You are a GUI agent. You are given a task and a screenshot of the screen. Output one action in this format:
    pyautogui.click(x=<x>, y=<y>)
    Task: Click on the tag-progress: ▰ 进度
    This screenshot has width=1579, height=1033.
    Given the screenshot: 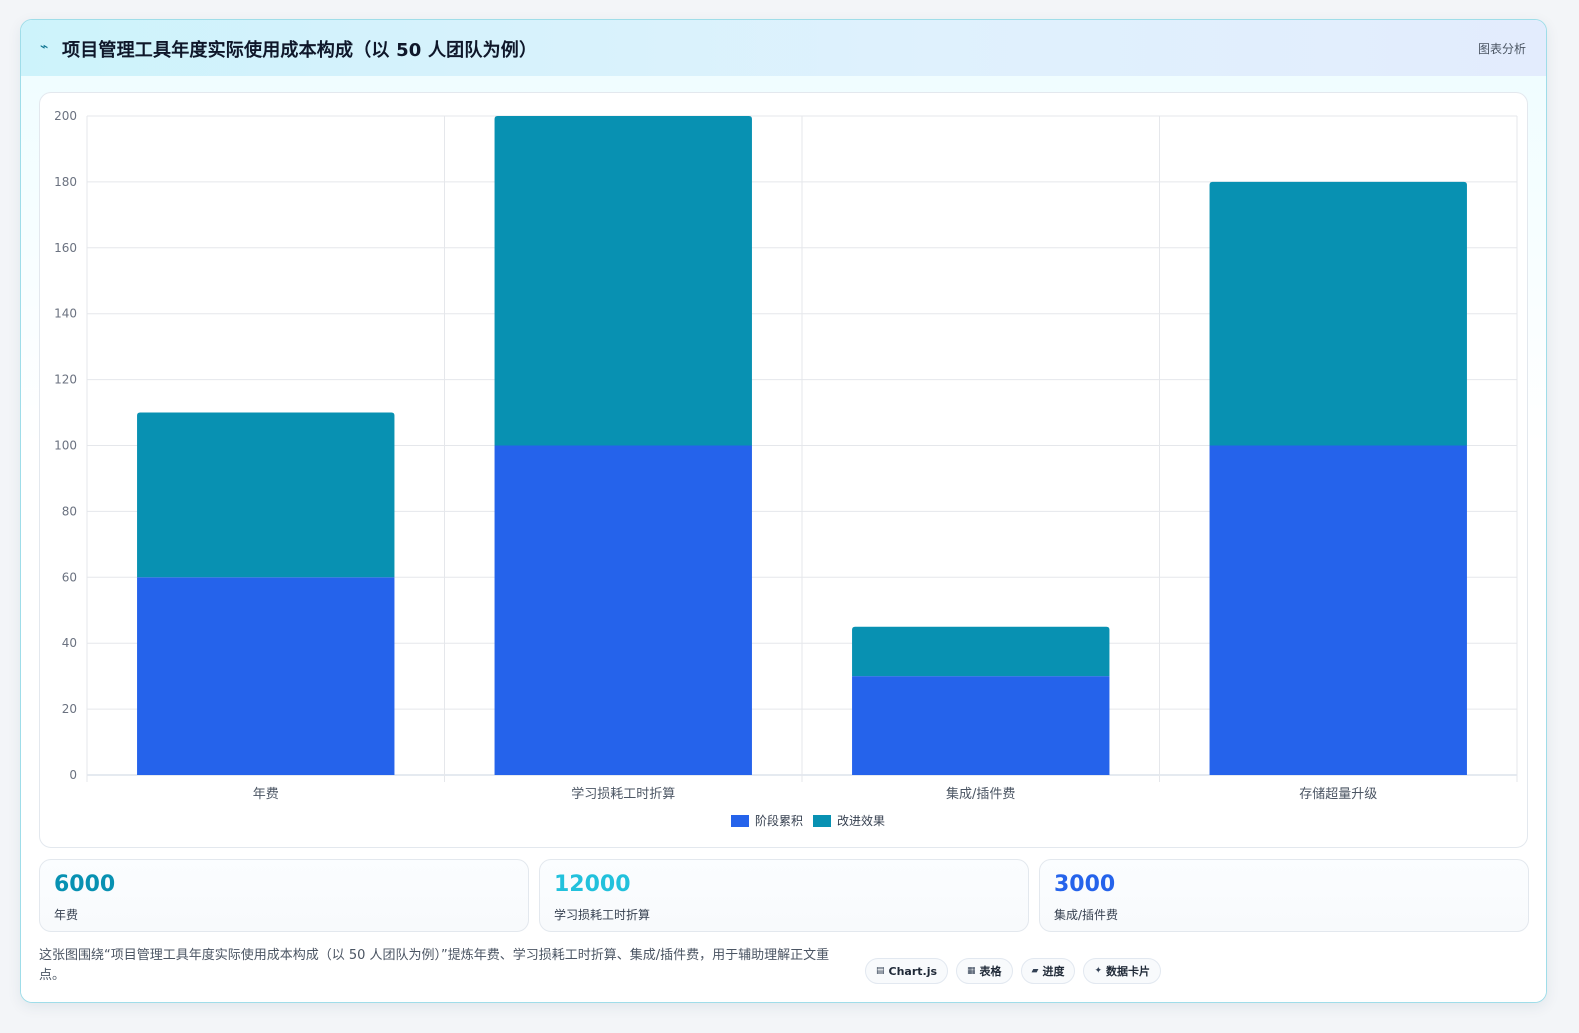 What is the action you would take?
    pyautogui.click(x=1048, y=971)
    